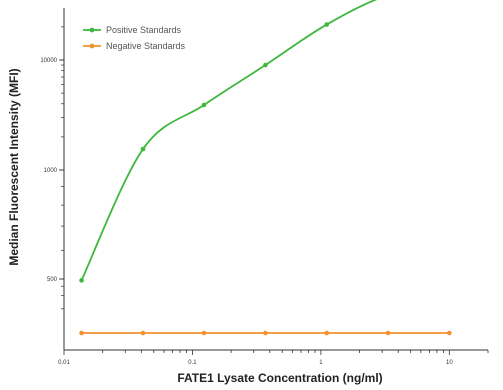 The image size is (503, 390). What do you see at coordinates (64, 363) in the screenshot?
I see `x-tick-label: 0.01` at bounding box center [64, 363].